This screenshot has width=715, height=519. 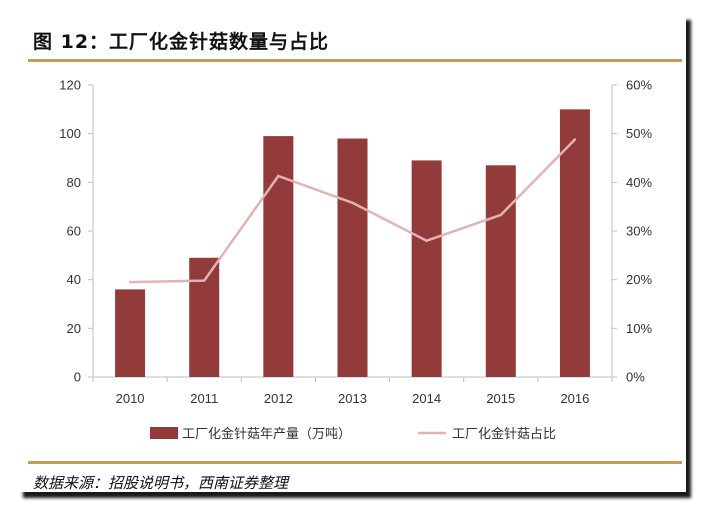 What do you see at coordinates (130, 333) in the screenshot?
I see `bar-2010` at bounding box center [130, 333].